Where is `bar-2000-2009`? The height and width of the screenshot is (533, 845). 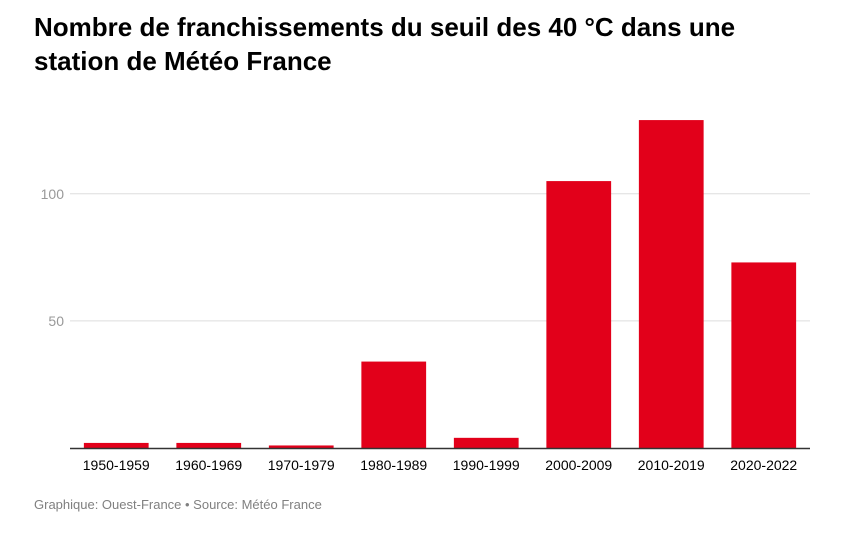 bar-2000-2009 is located at coordinates (579, 314).